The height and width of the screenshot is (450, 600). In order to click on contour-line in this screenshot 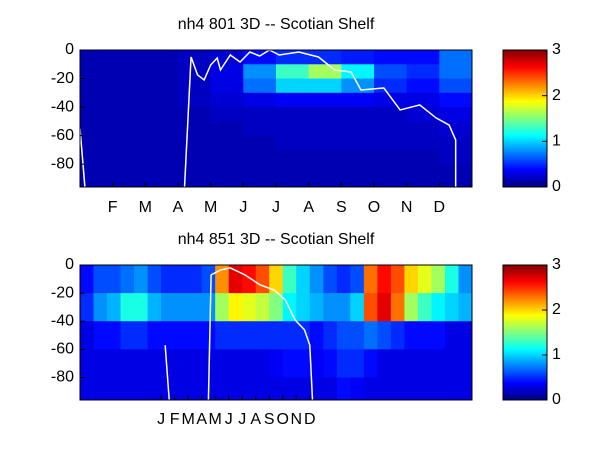, I will do `click(320, 118)`.